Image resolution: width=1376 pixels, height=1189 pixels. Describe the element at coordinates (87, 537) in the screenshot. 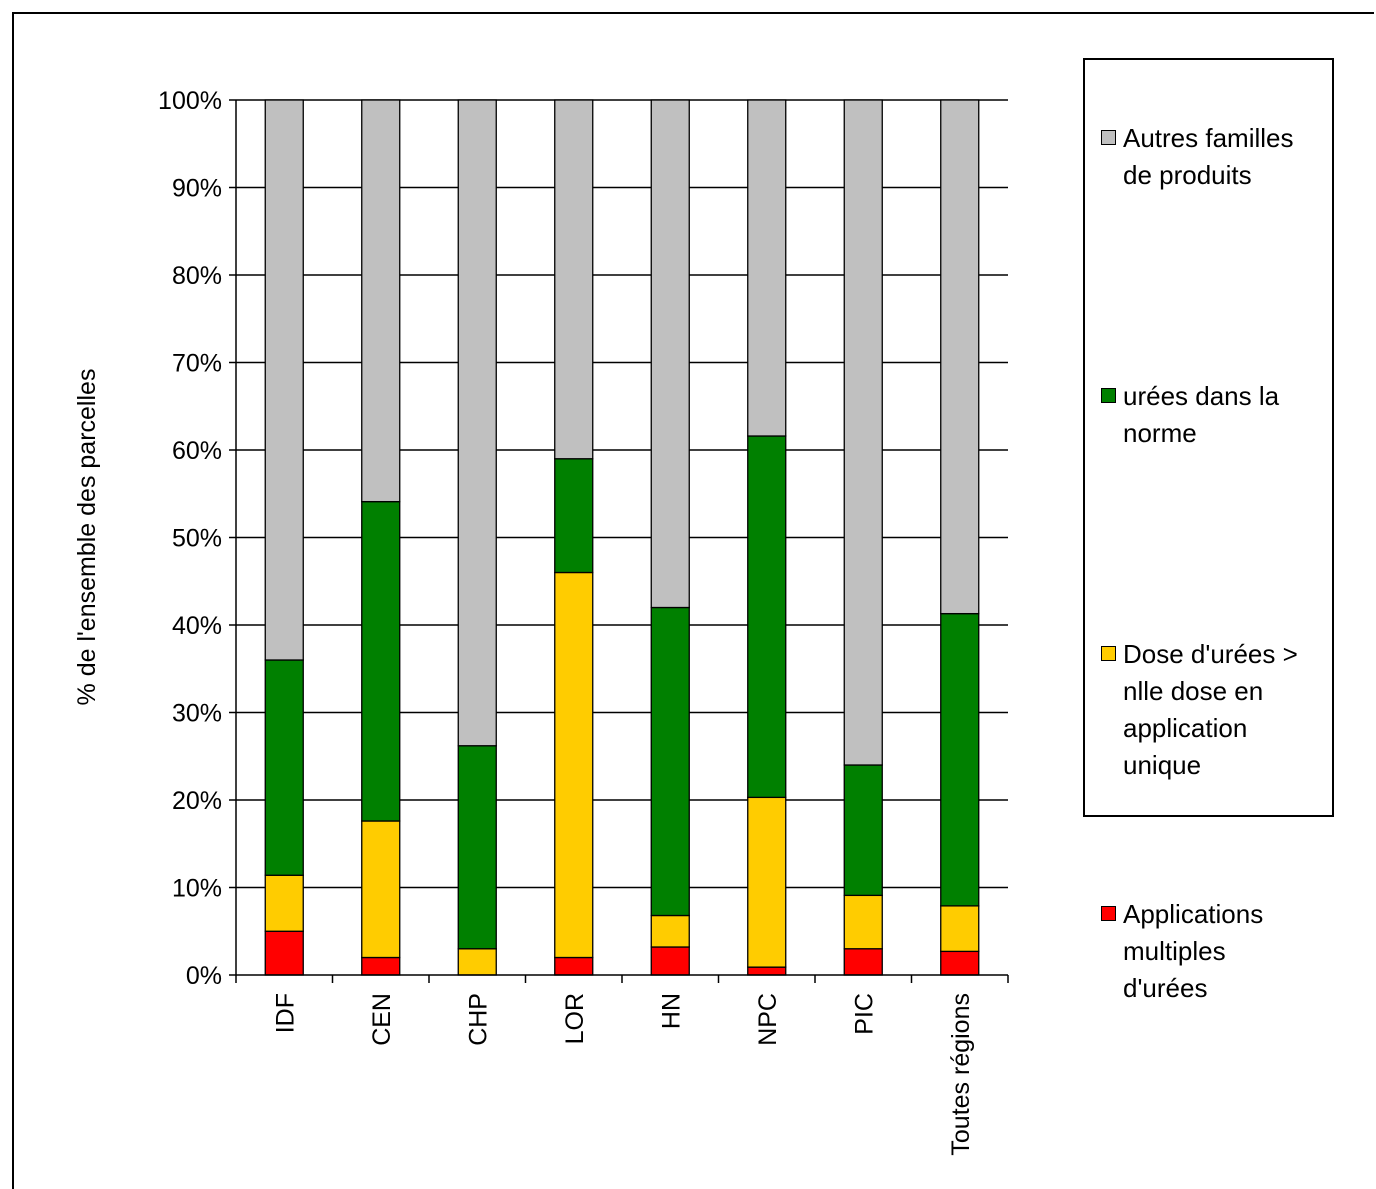

I see `y-axis-label: % de l'ensemble des parcelles` at that location.